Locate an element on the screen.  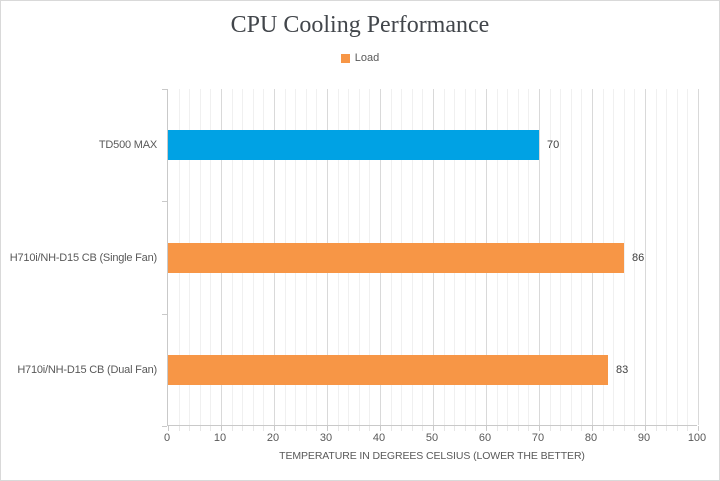
x-axis-tick-label: 60 is located at coordinates (485, 438).